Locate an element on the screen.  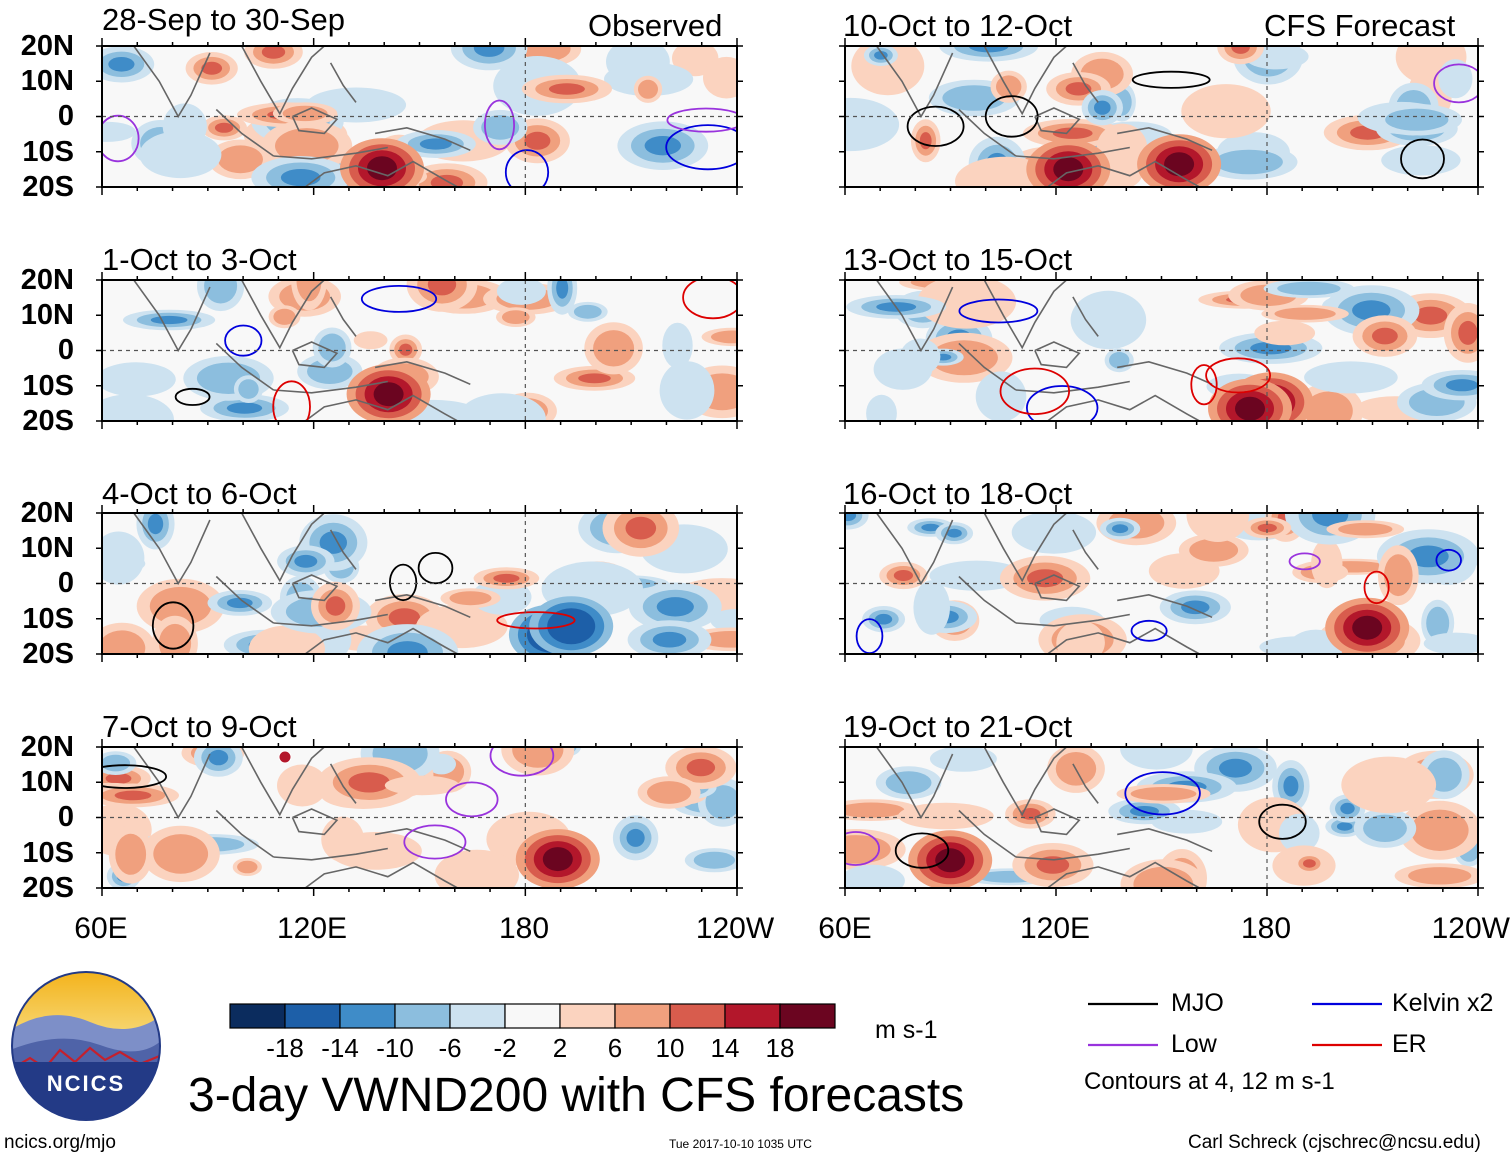
panel-title-obs-1: 28-Sep to 30-Sep is located at coordinates (224, 19).